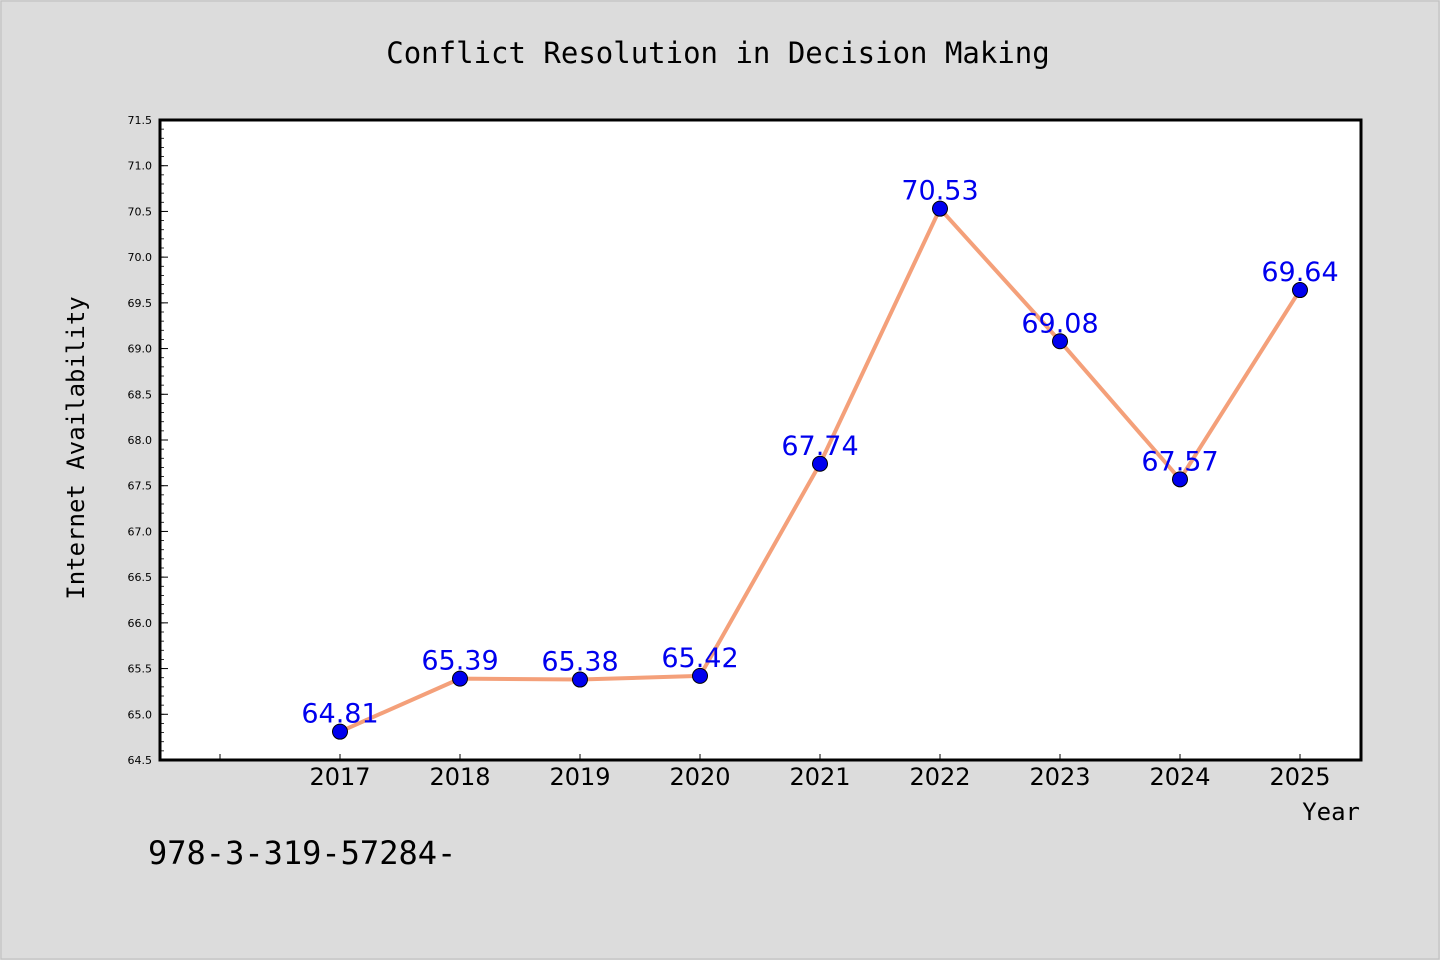  What do you see at coordinates (339, 714) in the screenshot?
I see `data-label: 64.81` at bounding box center [339, 714].